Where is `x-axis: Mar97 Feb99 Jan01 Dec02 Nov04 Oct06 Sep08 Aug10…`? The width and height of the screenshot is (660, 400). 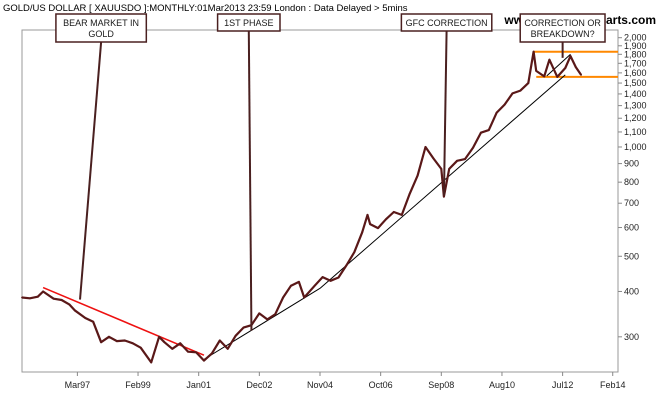 x-axis: Mar97 Feb99 Jan01 Dec02 Nov04 Oct06 Sep08 Aug10… is located at coordinates (345, 381).